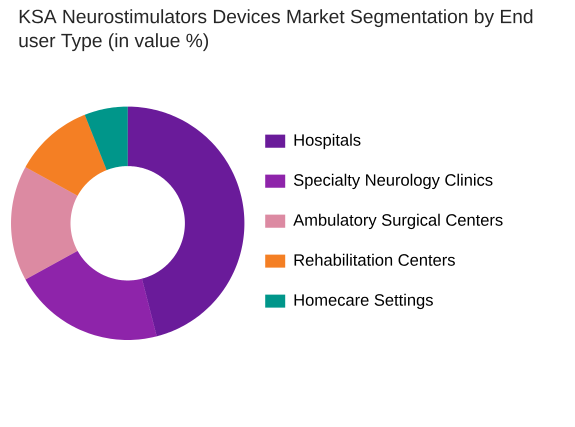 The height and width of the screenshot is (427, 575). Describe the element at coordinates (374, 260) in the screenshot. I see `legend-label: Rehabilitation Centers` at that location.